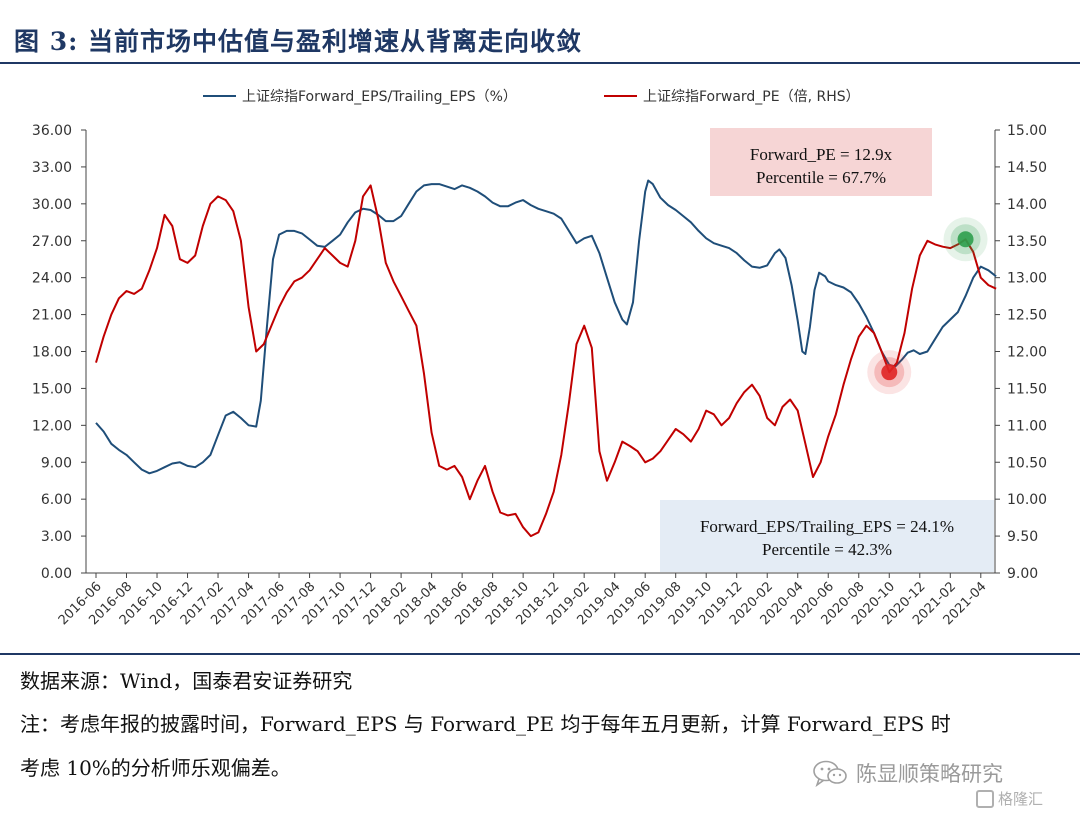 This screenshot has height=820, width=1080. What do you see at coordinates (56, 574) in the screenshot?
I see `y-left-tick-label: 0.00` at bounding box center [56, 574].